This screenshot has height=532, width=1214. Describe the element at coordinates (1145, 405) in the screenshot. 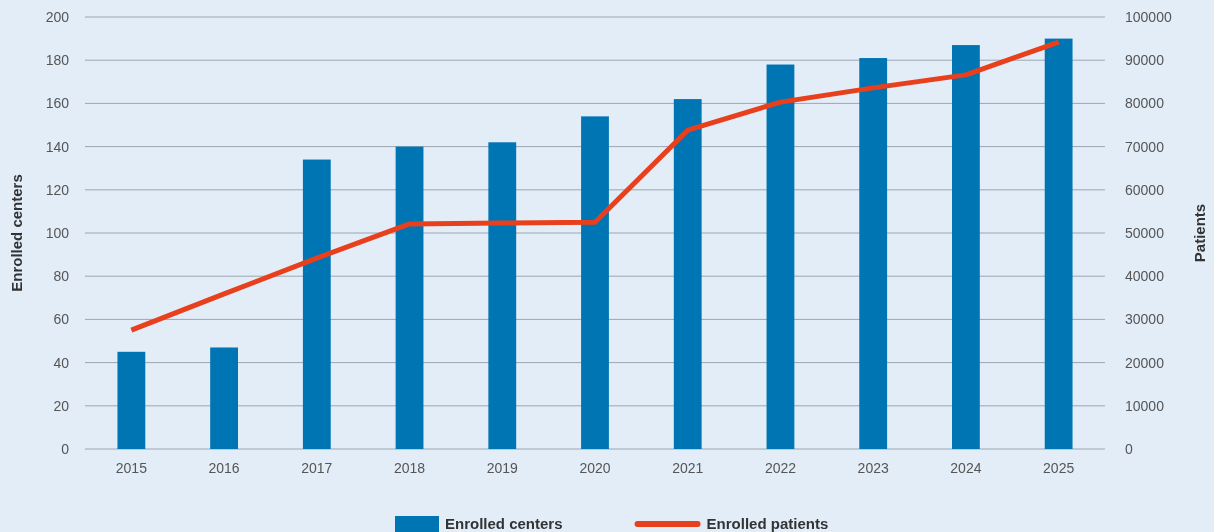

I see `y2-tick-label: 10000` at that location.